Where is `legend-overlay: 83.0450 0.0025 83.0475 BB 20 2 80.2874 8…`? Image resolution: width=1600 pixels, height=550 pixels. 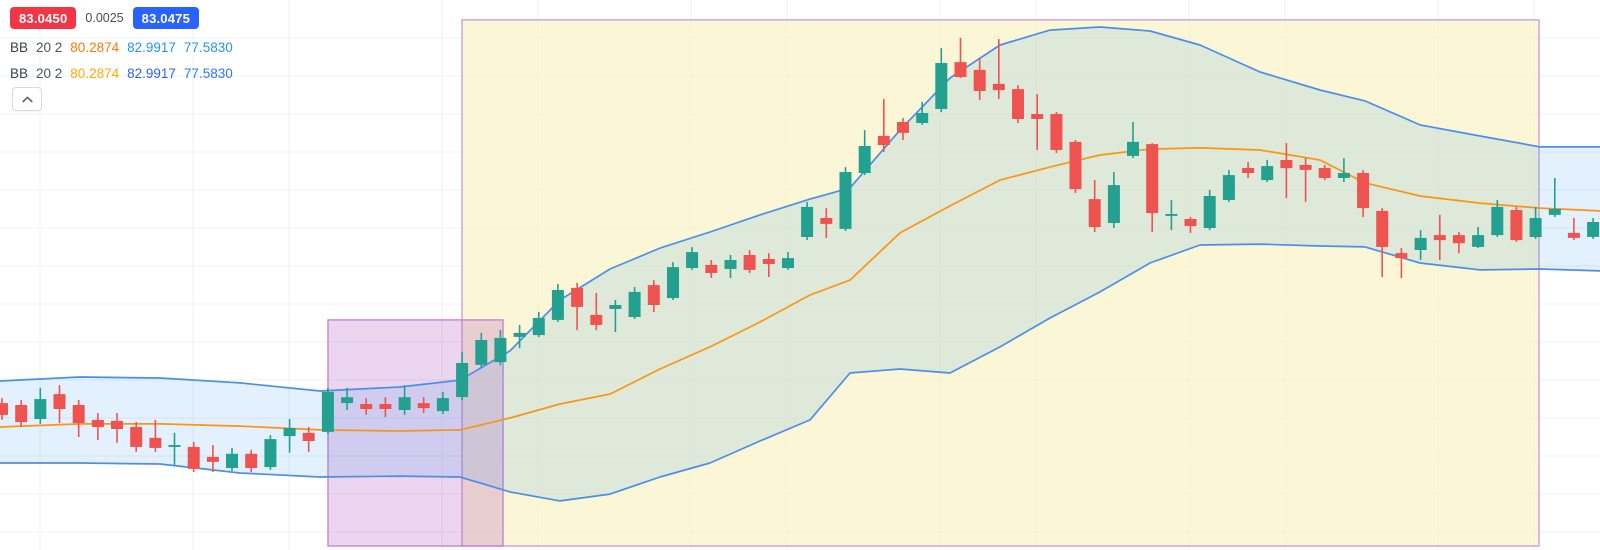
legend-overlay: 83.0450 0.0025 83.0475 BB 20 2 80.2874 8… is located at coordinates (210, 65).